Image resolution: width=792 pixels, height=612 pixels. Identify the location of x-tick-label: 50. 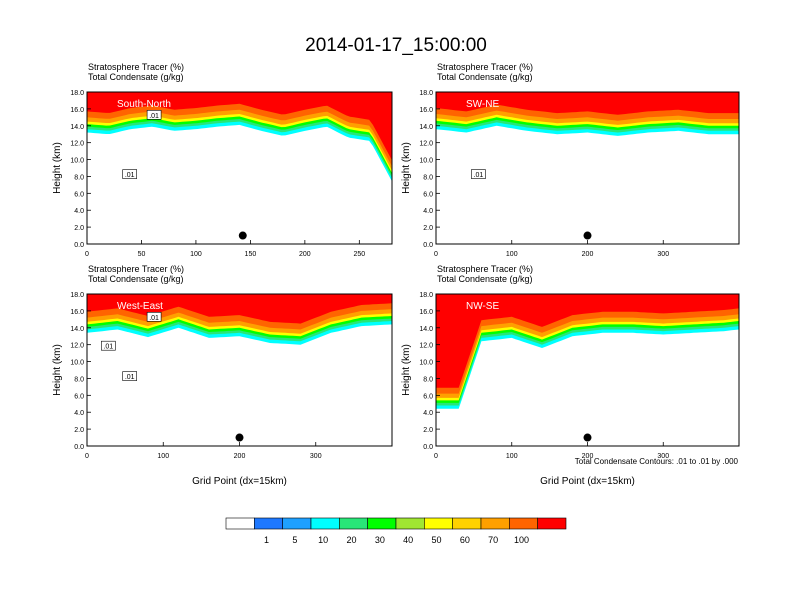
(142, 254).